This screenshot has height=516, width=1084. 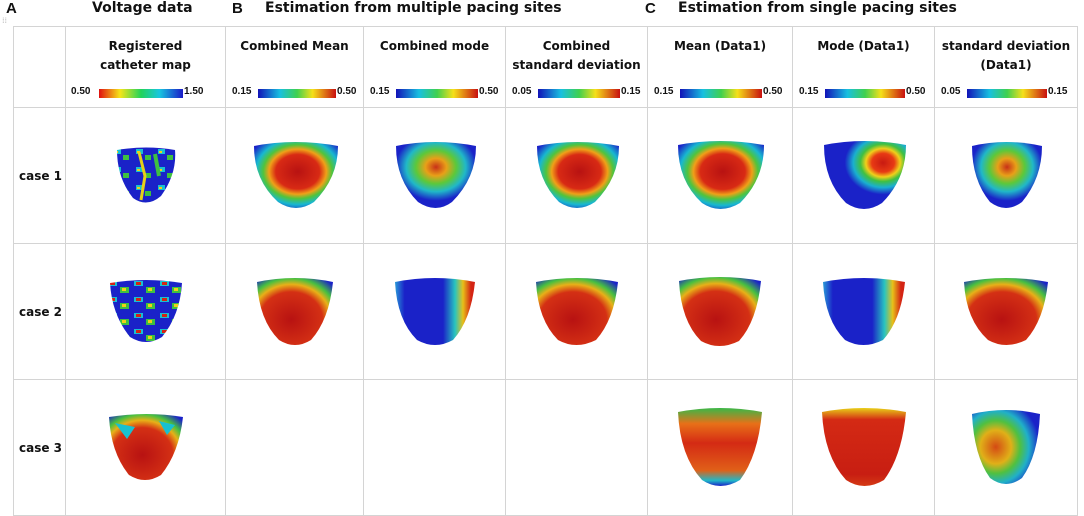 I want to click on drag-handle-dots: ⁞⁞, so click(x=5, y=20).